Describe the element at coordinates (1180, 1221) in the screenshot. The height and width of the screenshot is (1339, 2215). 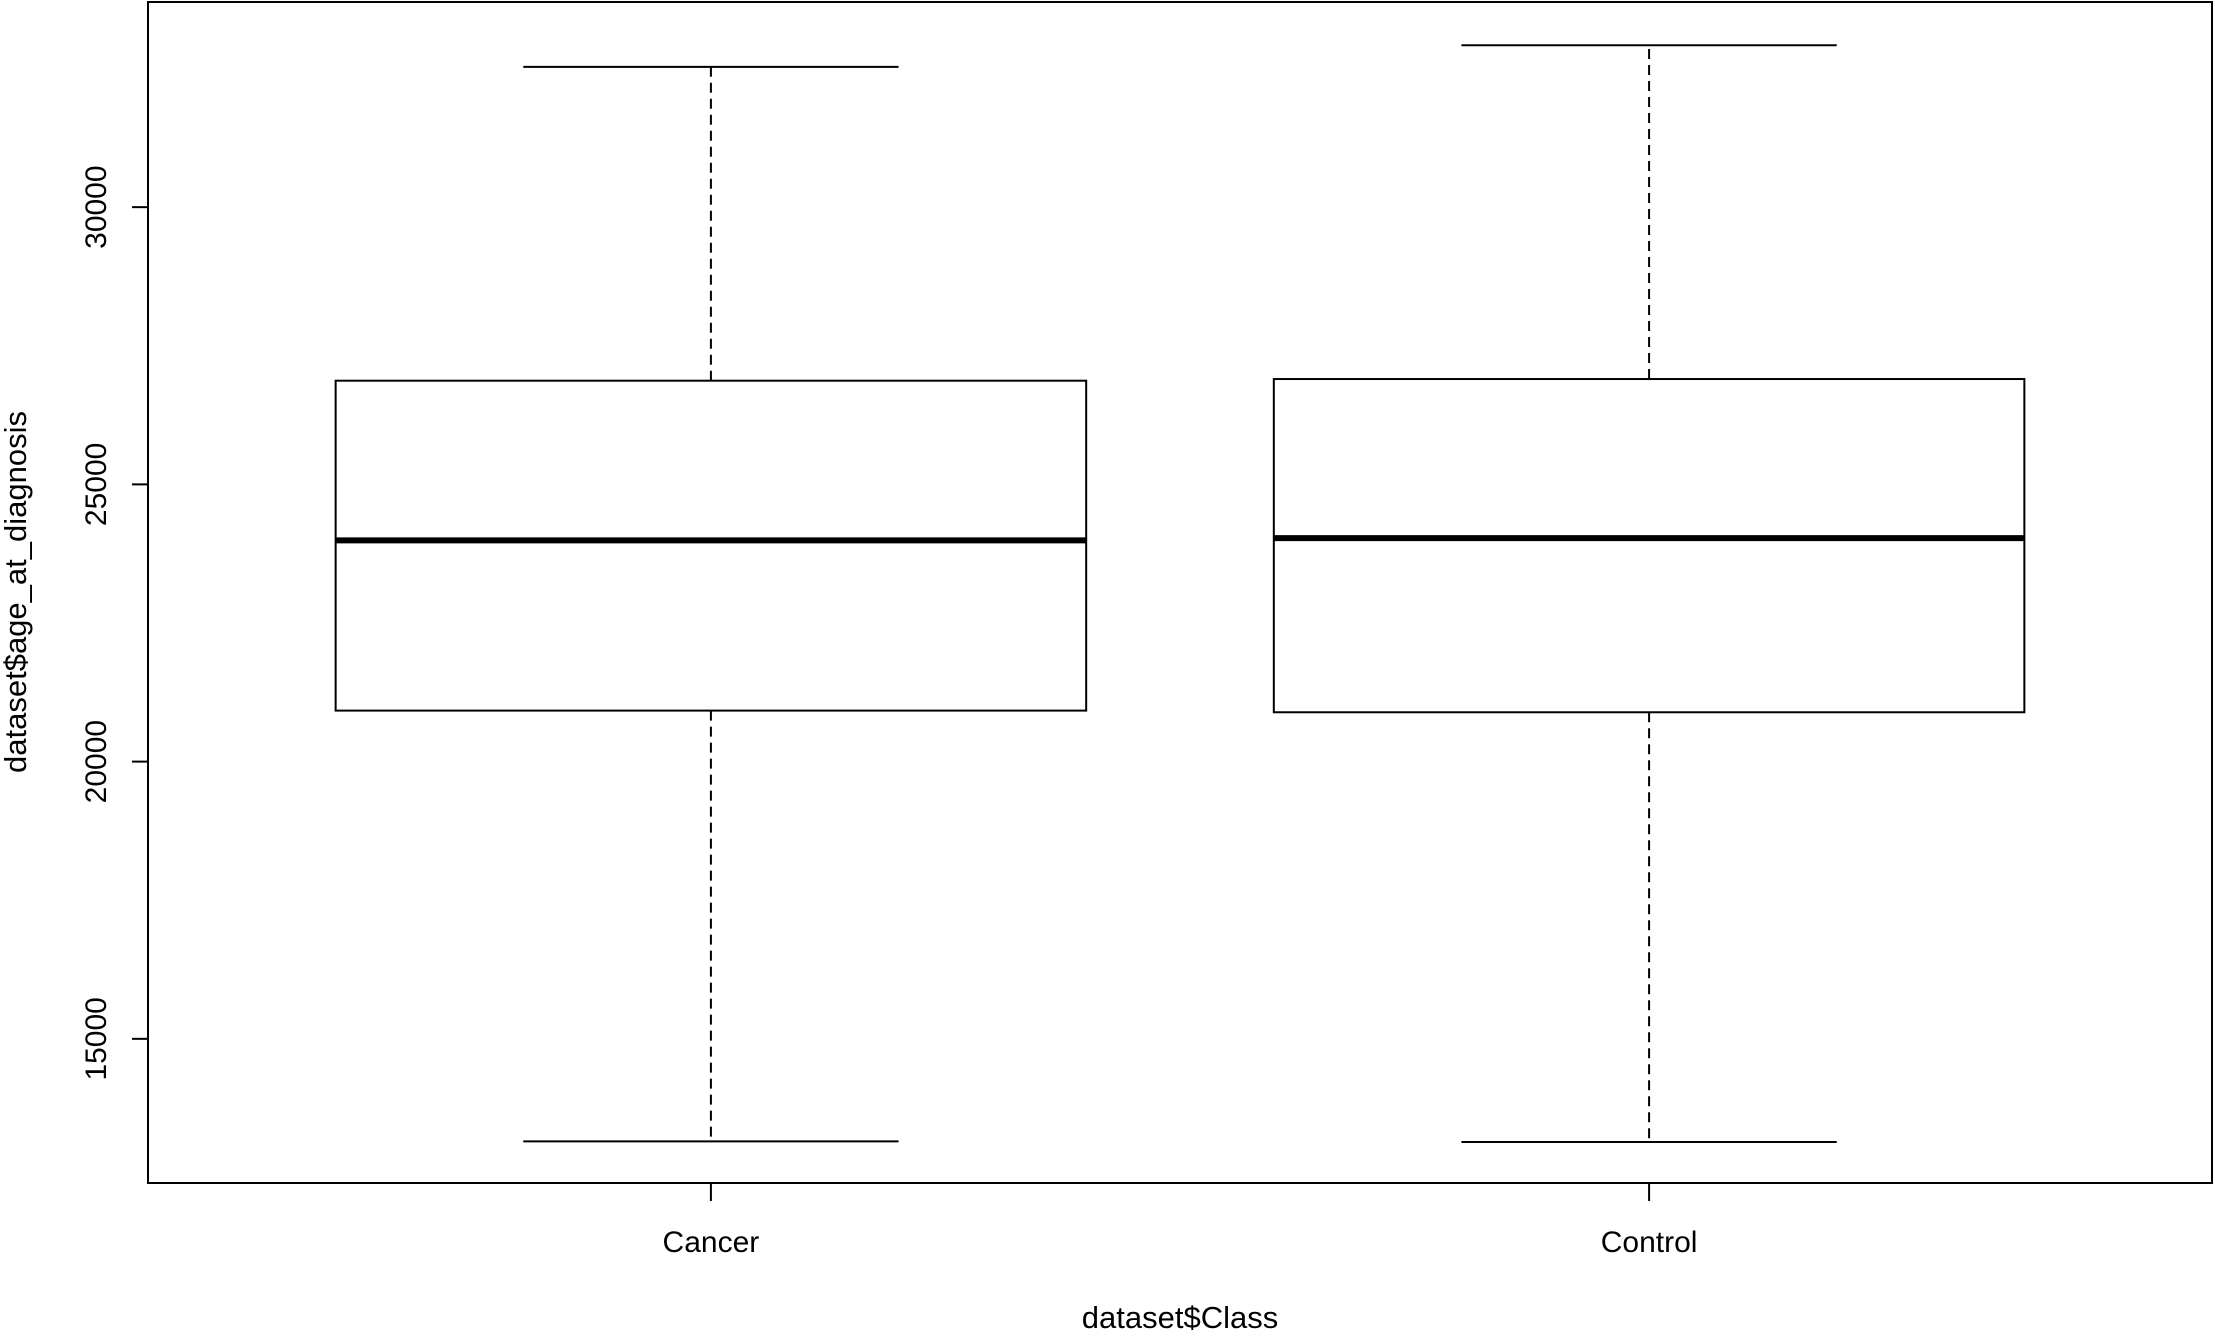
I see `x-axis: Cancer Control` at that location.